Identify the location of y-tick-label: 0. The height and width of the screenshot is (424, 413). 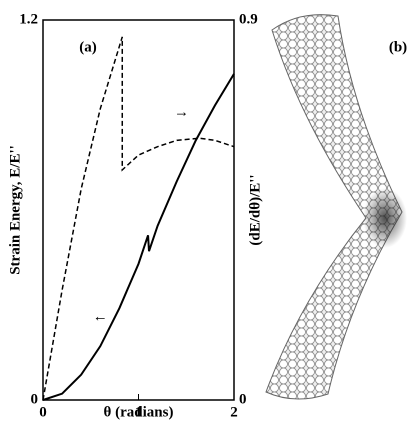
(35, 399).